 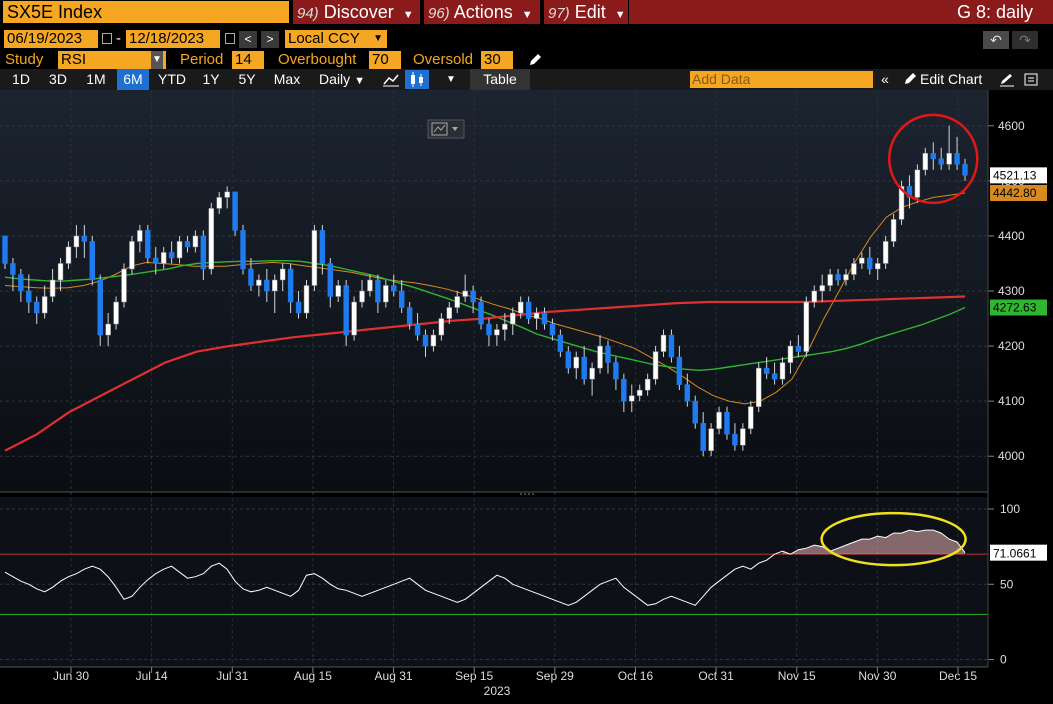 What do you see at coordinates (636, 676) in the screenshot?
I see `x-tick-label: Oct 16` at bounding box center [636, 676].